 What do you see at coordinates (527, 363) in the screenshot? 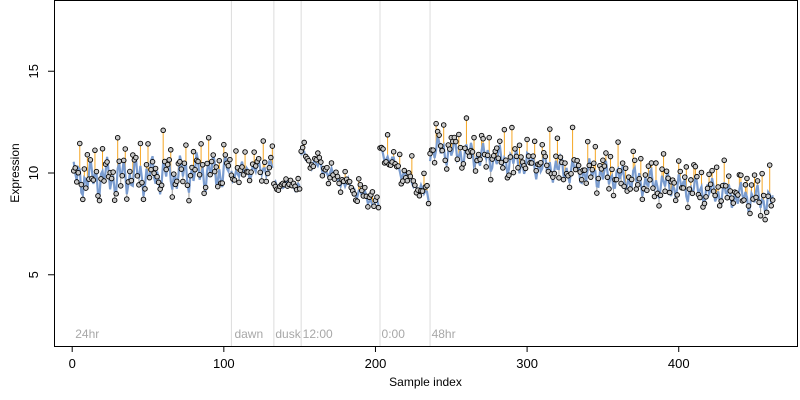
I see `x-tick-label: 300` at bounding box center [527, 363].